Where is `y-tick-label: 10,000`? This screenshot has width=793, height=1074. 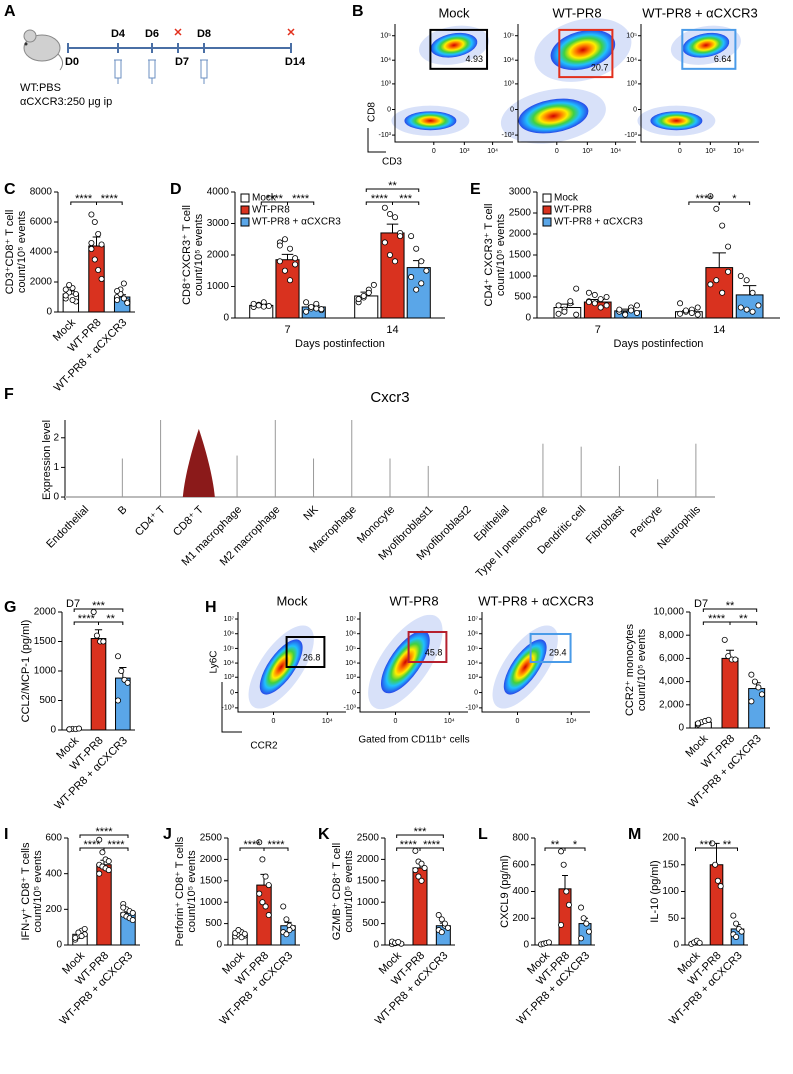 y-tick-label: 10,000 is located at coordinates (668, 612).